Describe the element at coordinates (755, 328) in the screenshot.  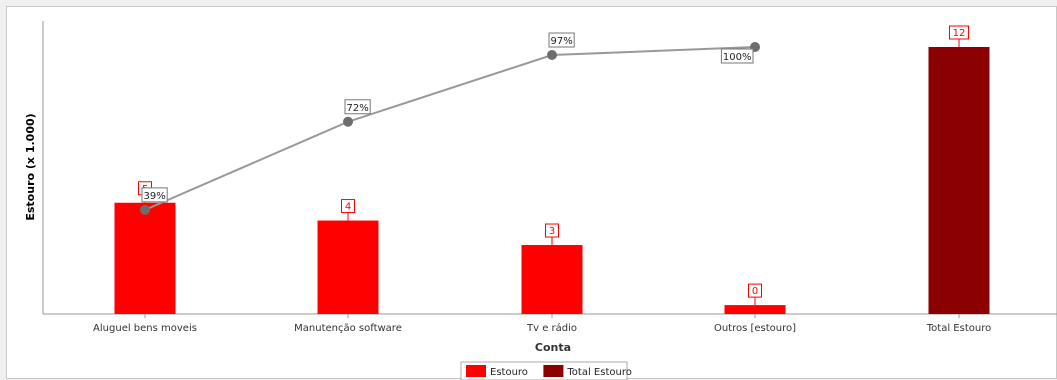
I see `x-tick-label: Outros [estouro]` at that location.